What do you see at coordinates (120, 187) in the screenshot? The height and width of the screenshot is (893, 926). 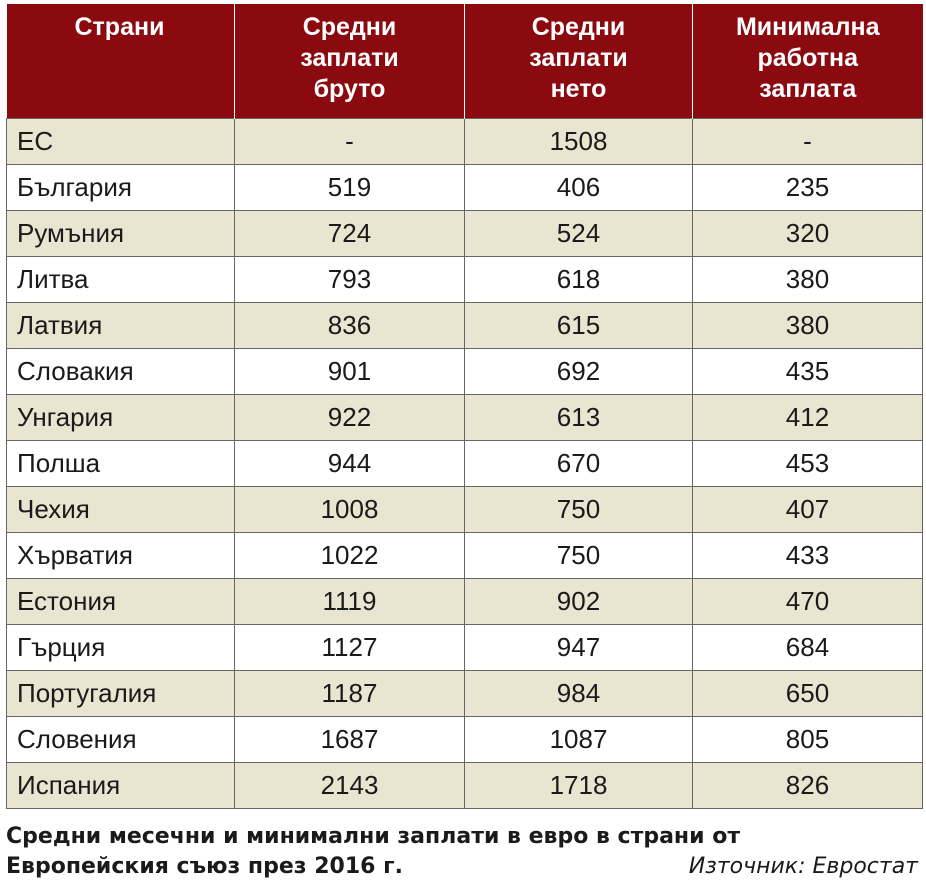 I see `country-cell: България` at bounding box center [120, 187].